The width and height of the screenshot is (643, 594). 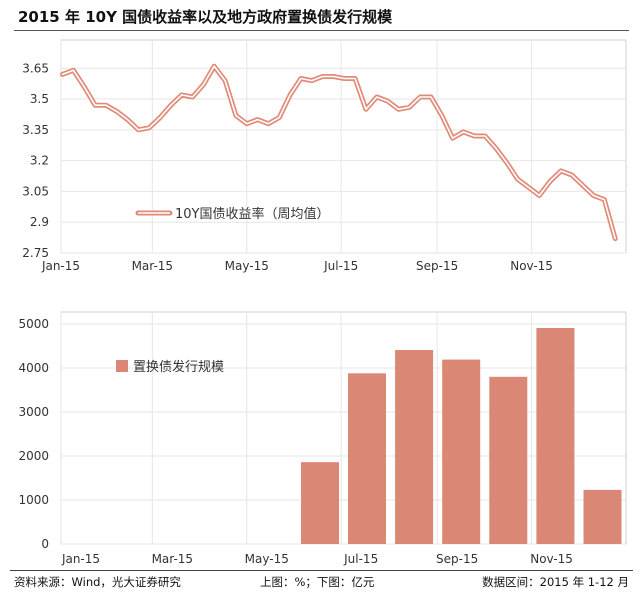 What do you see at coordinates (205, 17) in the screenshot?
I see `chart-title: 2015 年 10Y 国债收益率以及地方政府置换债发行规模` at bounding box center [205, 17].